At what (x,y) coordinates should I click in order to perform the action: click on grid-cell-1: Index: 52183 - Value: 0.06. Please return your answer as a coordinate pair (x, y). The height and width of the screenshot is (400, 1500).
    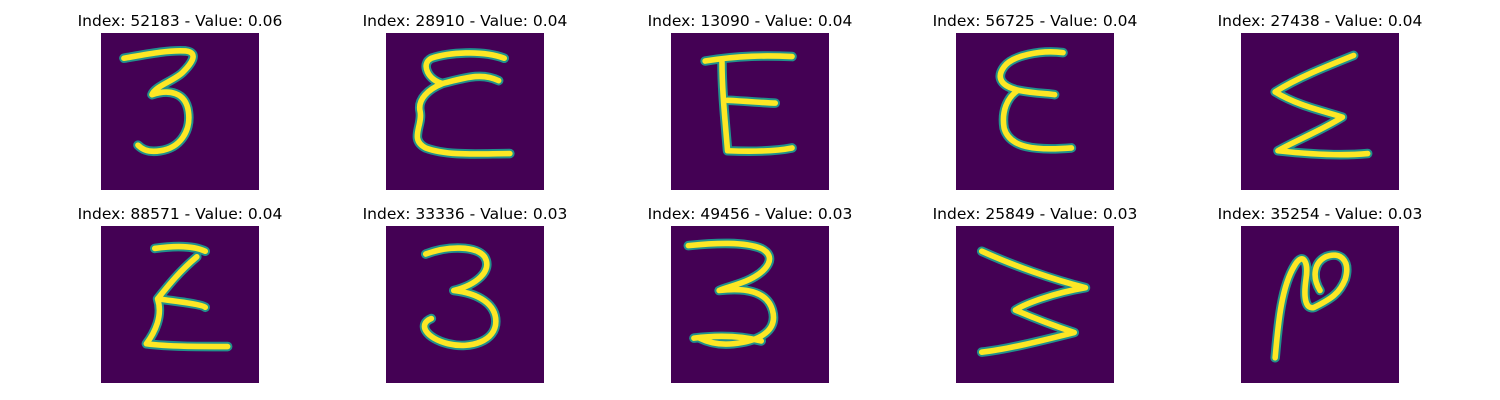
    Looking at the image, I should click on (180, 103).